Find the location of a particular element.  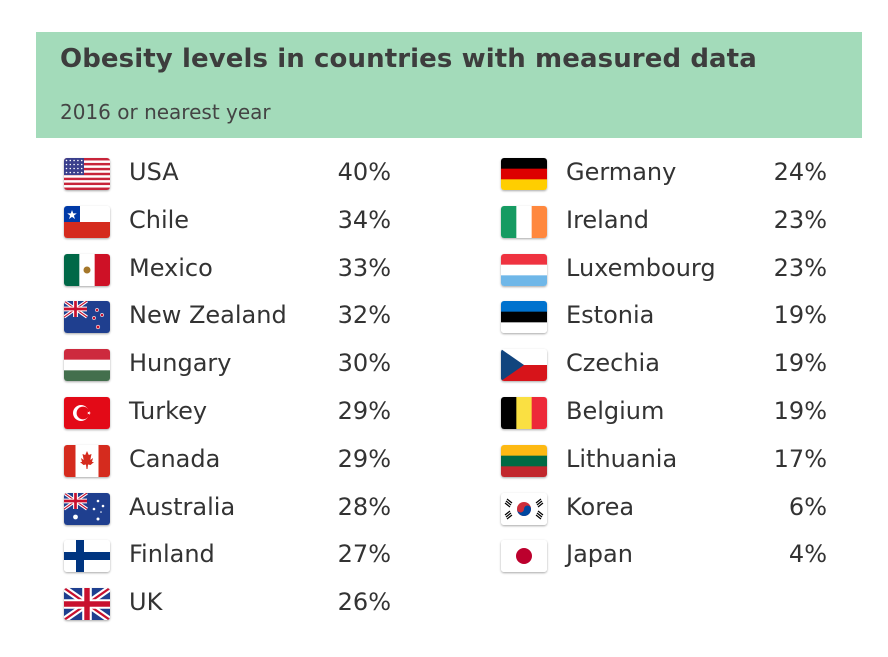

table-row: Mexico 33% is located at coordinates (227, 272).